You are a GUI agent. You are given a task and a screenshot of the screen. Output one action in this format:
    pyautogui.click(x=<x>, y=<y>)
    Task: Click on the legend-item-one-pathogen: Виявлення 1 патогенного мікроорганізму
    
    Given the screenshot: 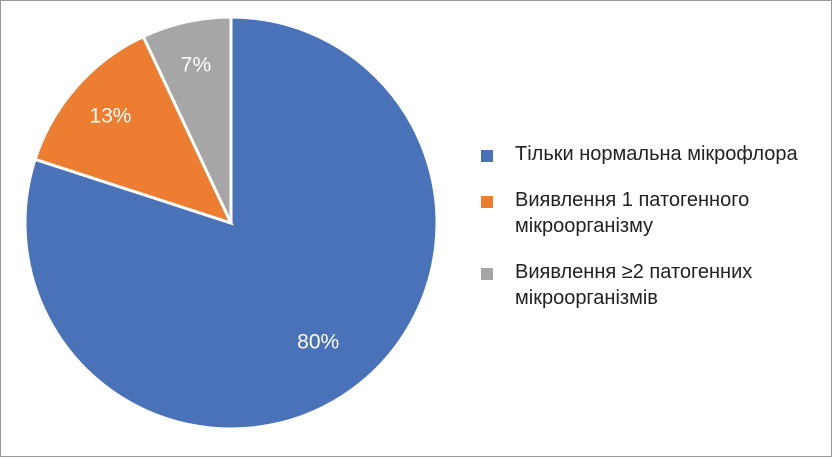 What is the action you would take?
    pyautogui.click(x=651, y=213)
    